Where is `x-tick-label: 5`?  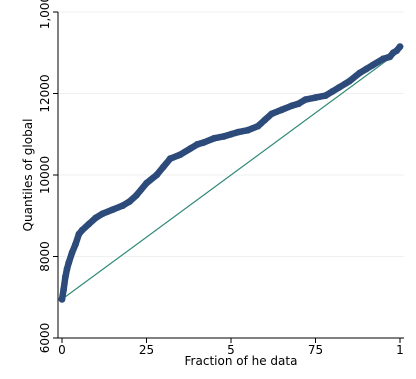 x-tick-label: 5 is located at coordinates (231, 350).